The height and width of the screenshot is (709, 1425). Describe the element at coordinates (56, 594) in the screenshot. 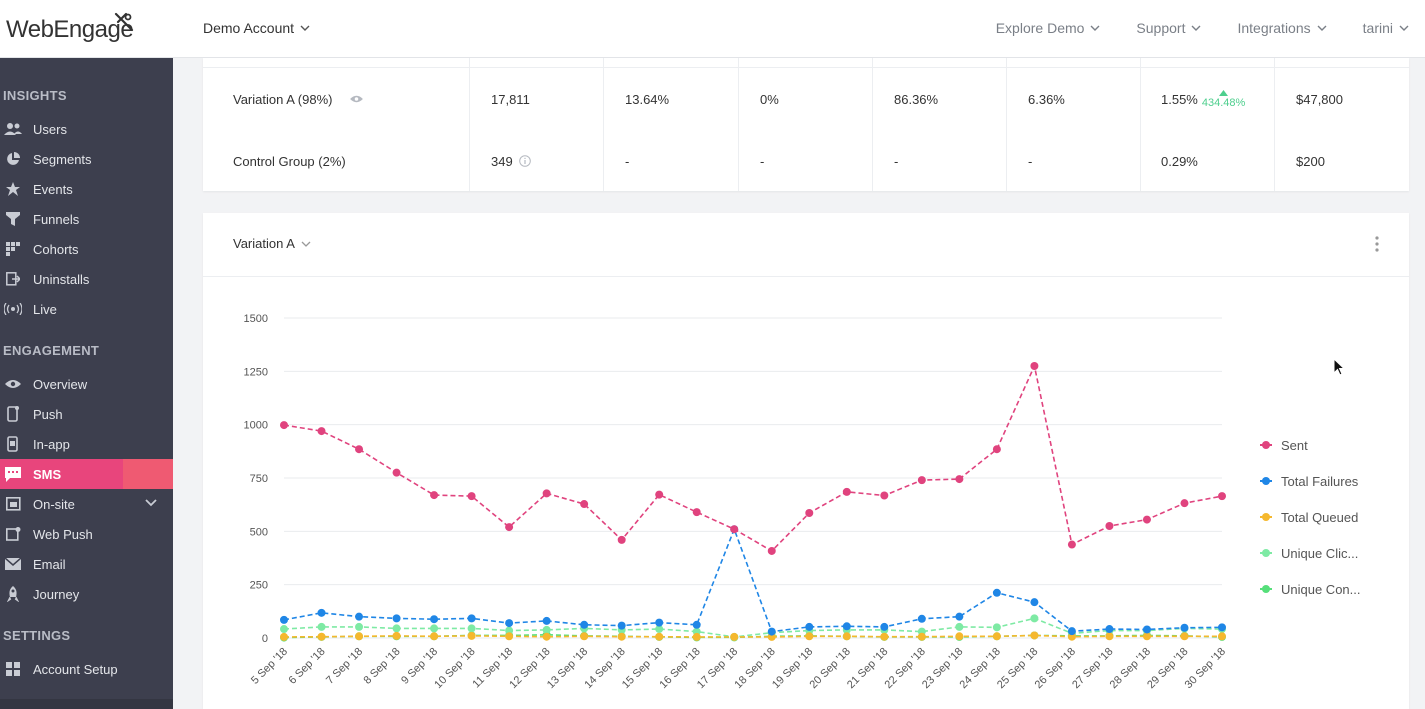

I see `sidebar-item-label: Journey` at that location.